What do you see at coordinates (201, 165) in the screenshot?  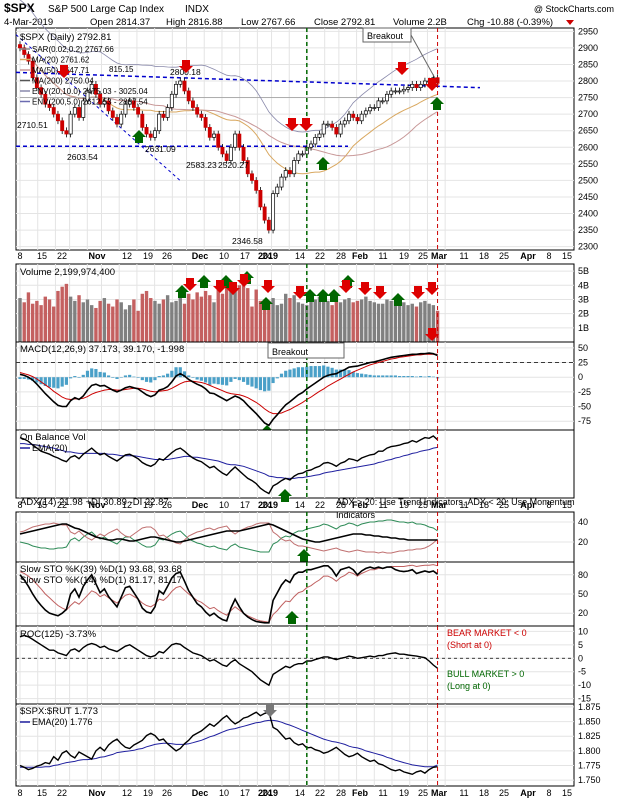 I see `price-level-label: 2583.23` at bounding box center [201, 165].